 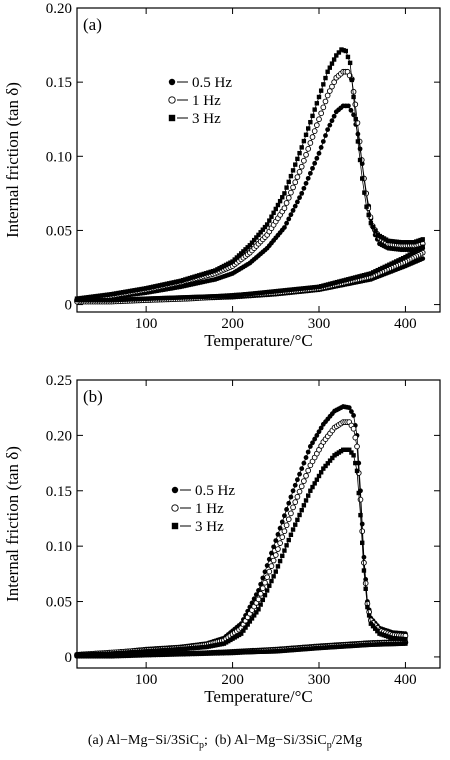 What do you see at coordinates (232, 324) in the screenshot?
I see `x-tick-label: 200` at bounding box center [232, 324].